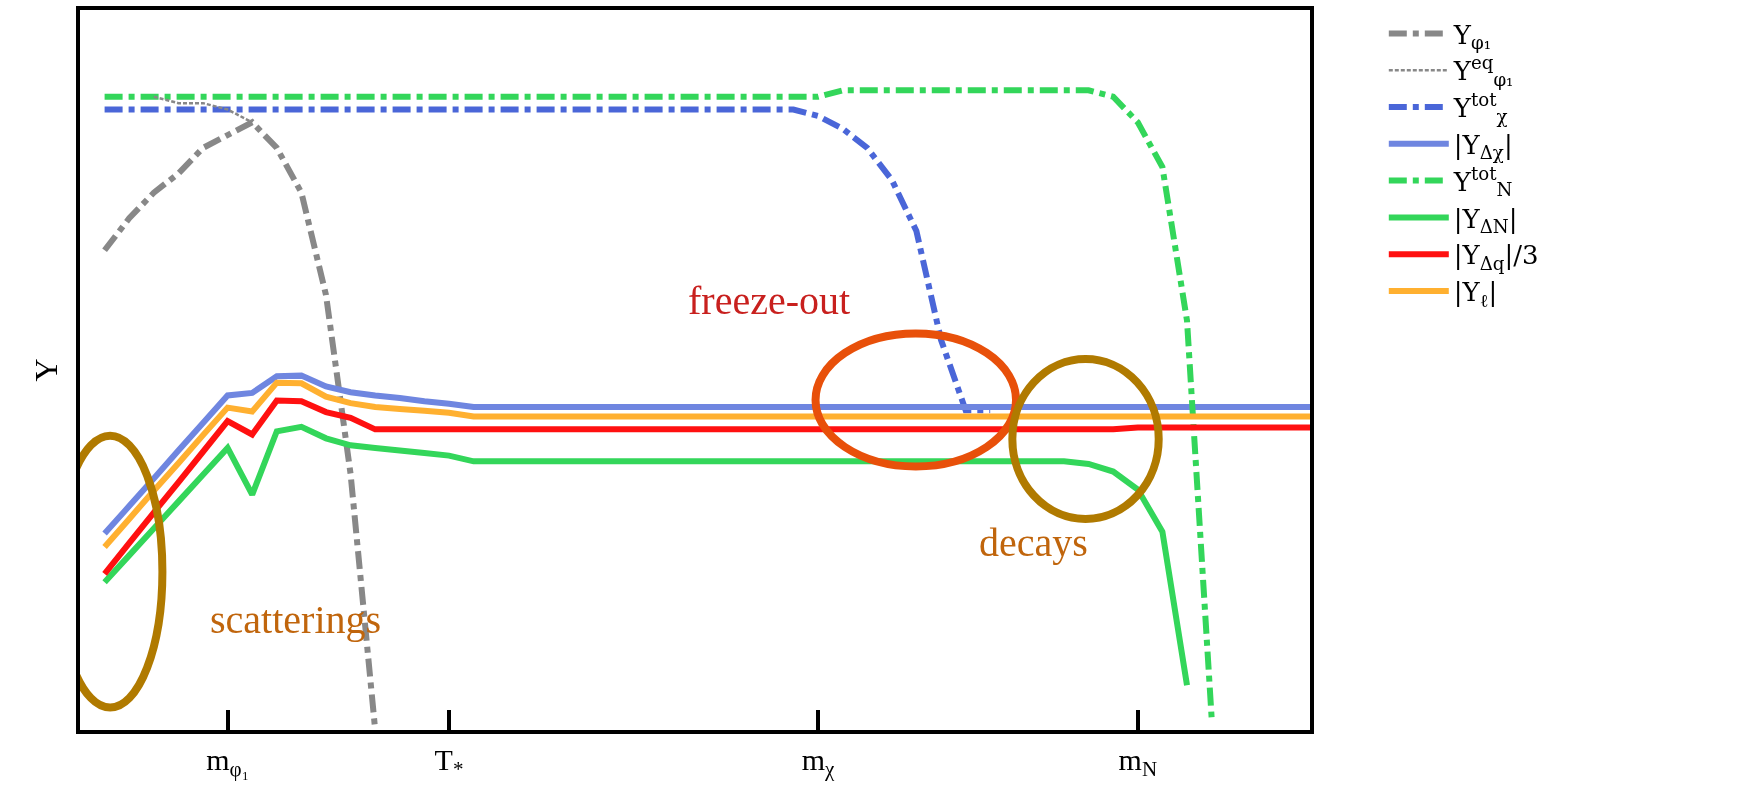 The width and height of the screenshot is (1760, 787). I want to click on annotation: decays, so click(1033, 542).